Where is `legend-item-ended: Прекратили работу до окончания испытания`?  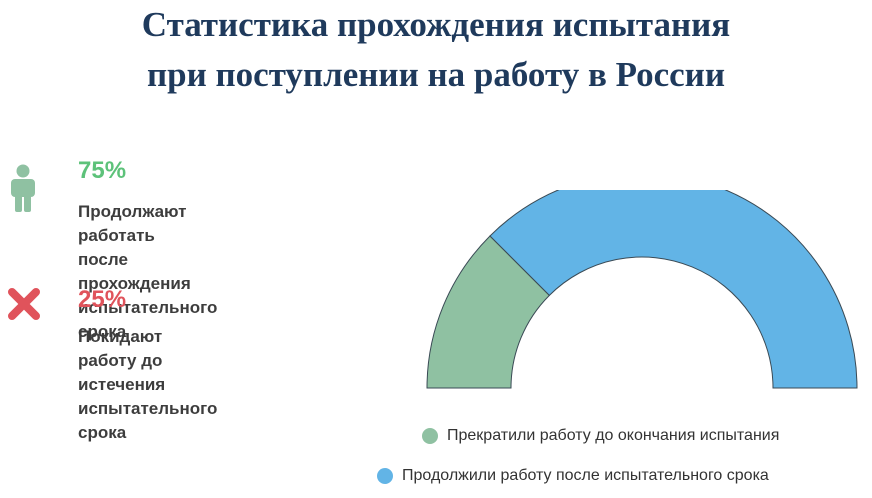 legend-item-ended: Прекратили работу до окончания испытания is located at coordinates (600, 436).